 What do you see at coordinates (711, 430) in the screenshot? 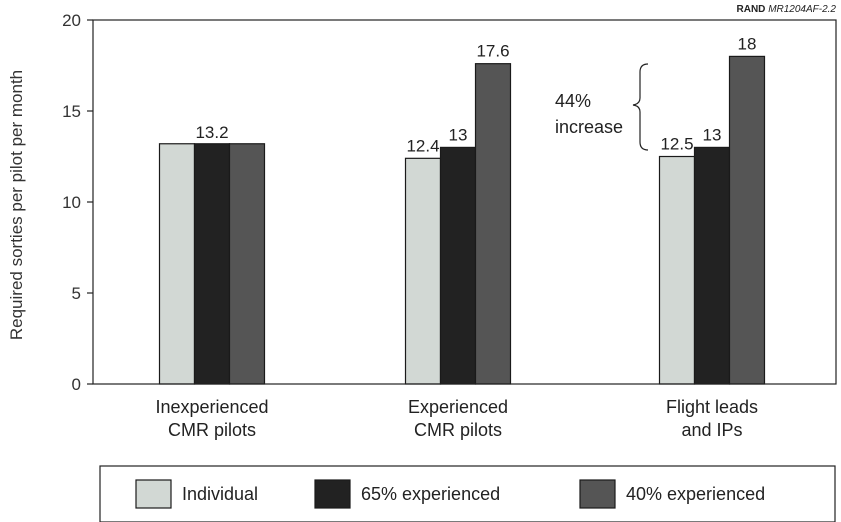
I see `category-label: and IPs` at bounding box center [711, 430].